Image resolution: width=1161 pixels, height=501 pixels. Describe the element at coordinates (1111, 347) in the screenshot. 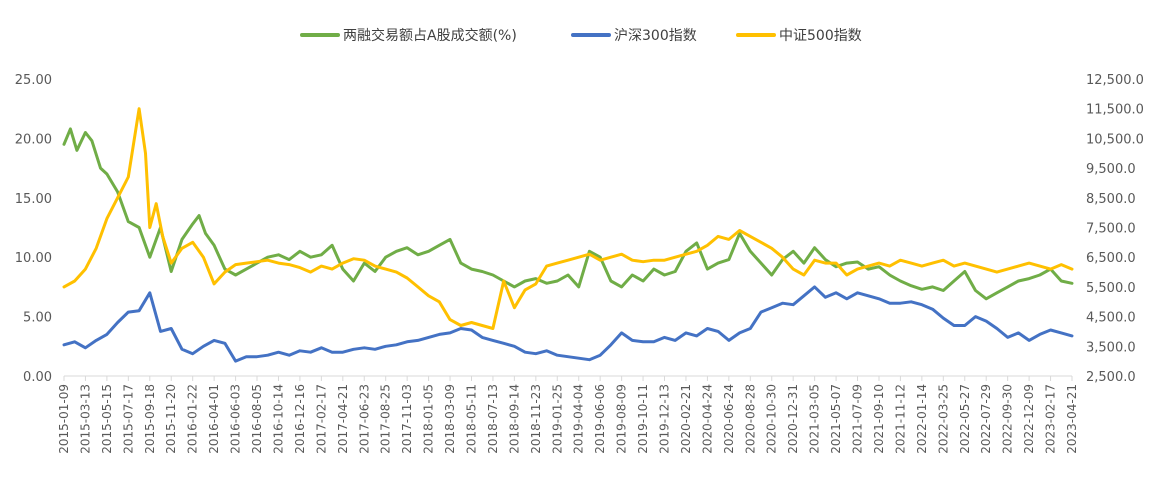

I see `right-tick-label: 3,500.0` at that location.